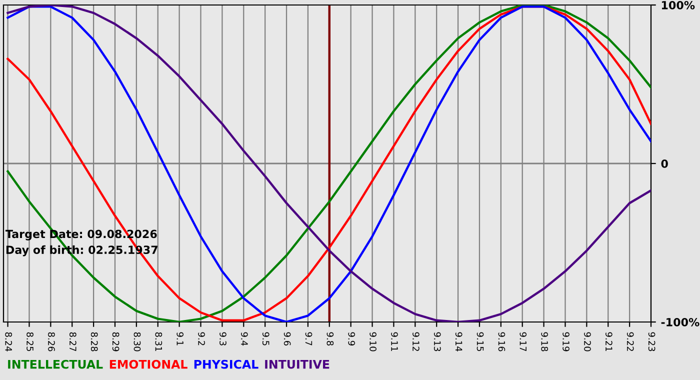 This screenshot has width=700, height=380. What do you see at coordinates (480, 342) in the screenshot?
I see `x-tick-label: 9.15` at bounding box center [480, 342].